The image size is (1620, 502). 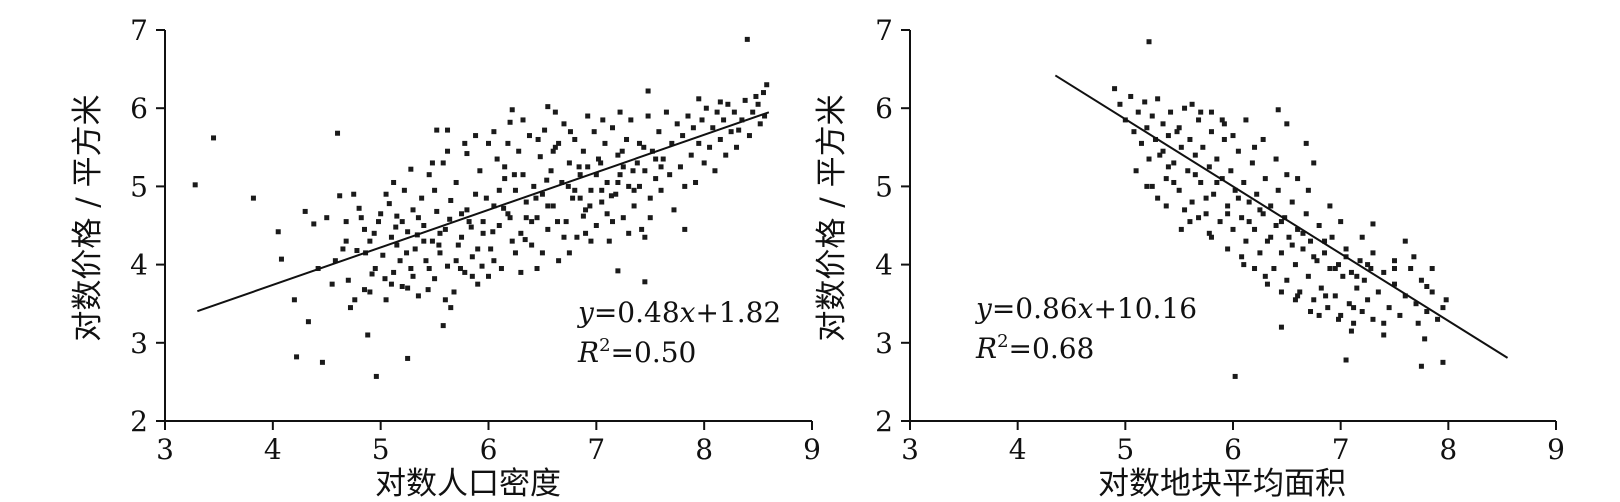 What do you see at coordinates (139, 186) in the screenshot?
I see `y-tick-label: 5` at bounding box center [139, 186].